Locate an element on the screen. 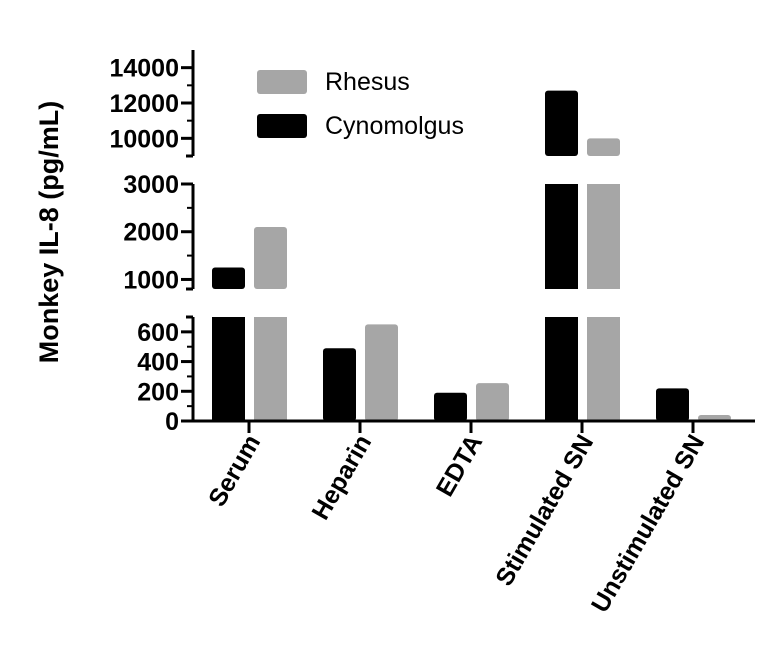  y-tick-label: 600 is located at coordinates (158, 333).